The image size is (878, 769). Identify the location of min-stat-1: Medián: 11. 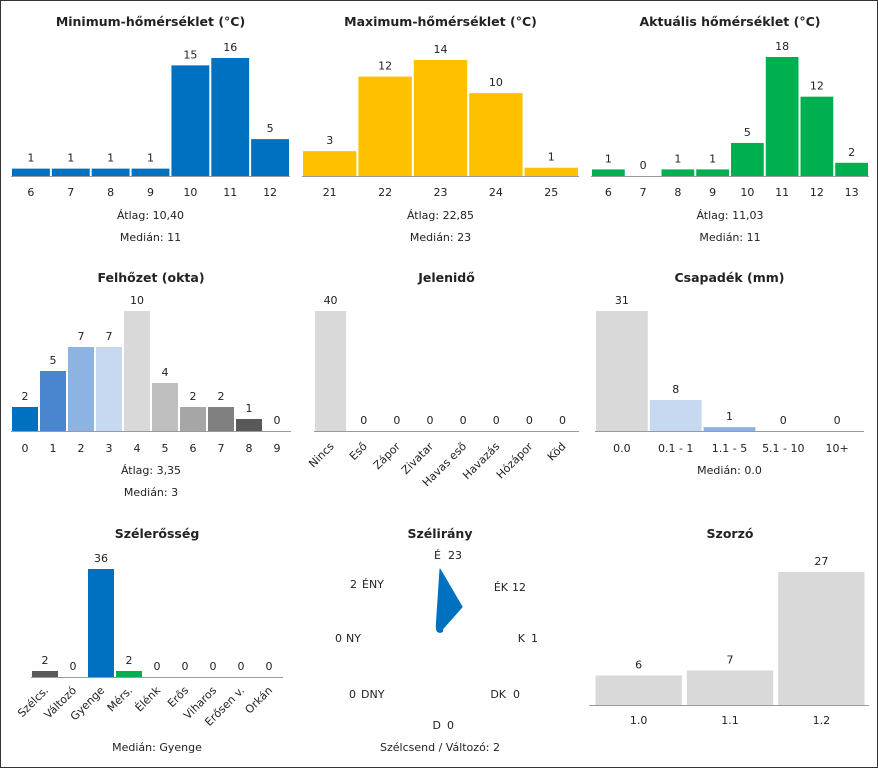
(150, 237).